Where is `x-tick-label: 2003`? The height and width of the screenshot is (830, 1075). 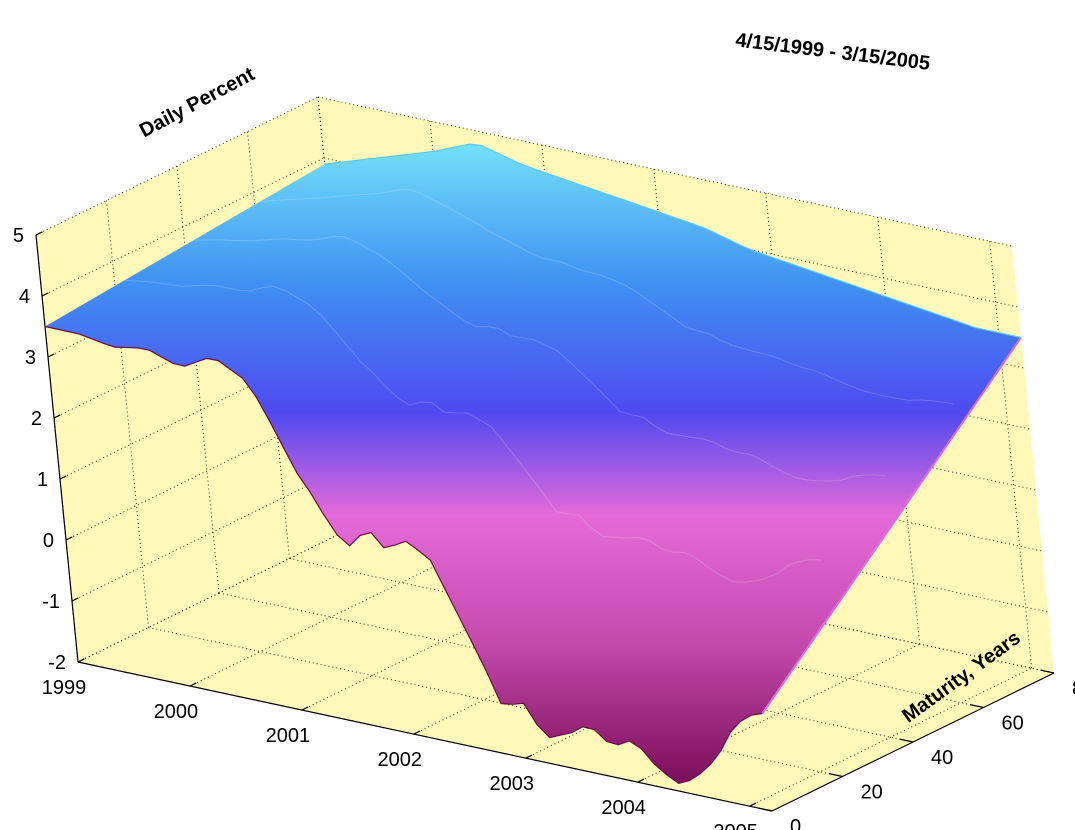
x-tick-label: 2003 is located at coordinates (511, 784).